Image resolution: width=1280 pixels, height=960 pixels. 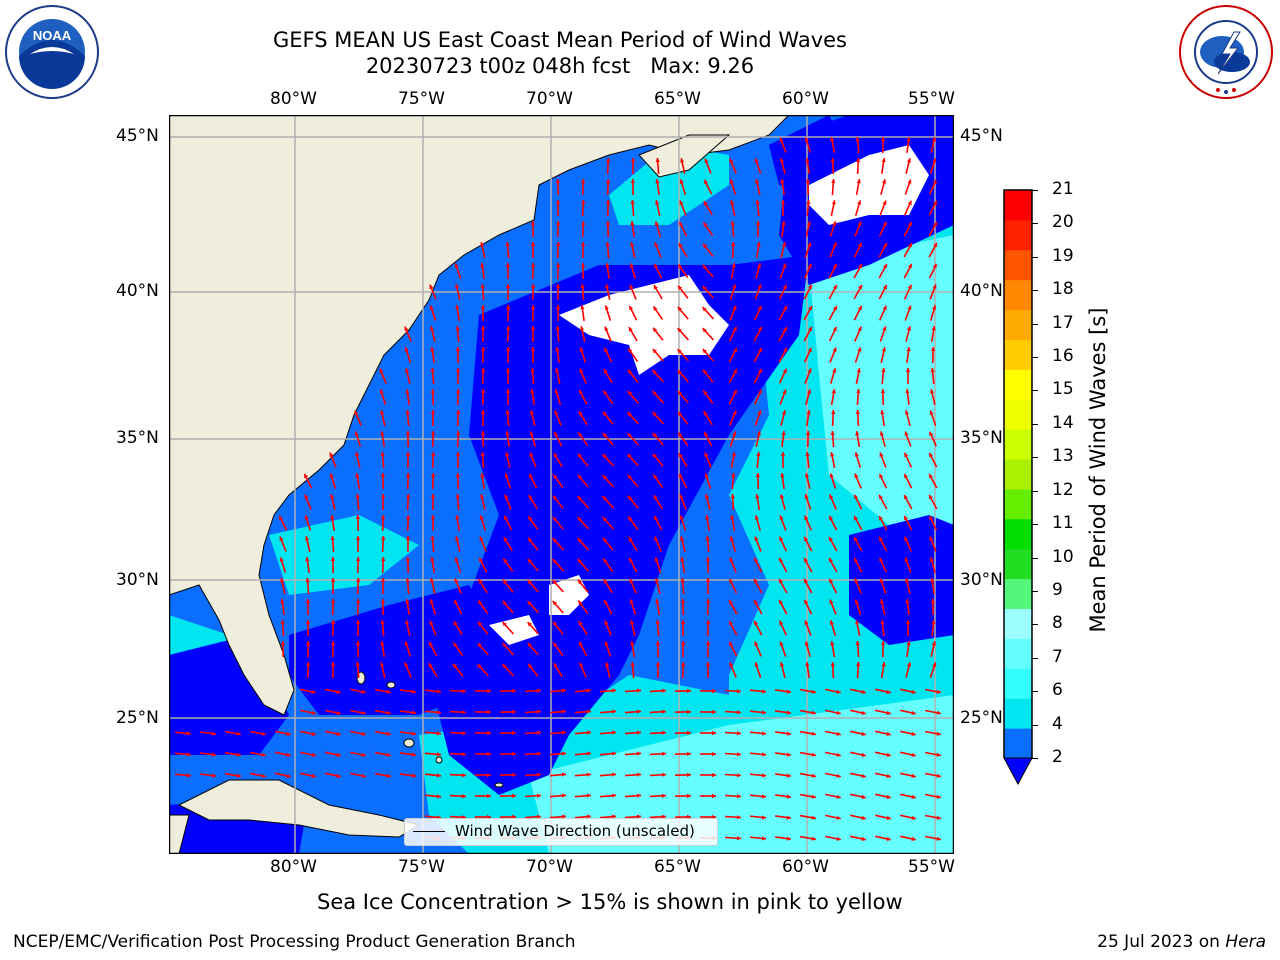 I want to click on colorbar-tick-label: 6, so click(x=1057, y=690).